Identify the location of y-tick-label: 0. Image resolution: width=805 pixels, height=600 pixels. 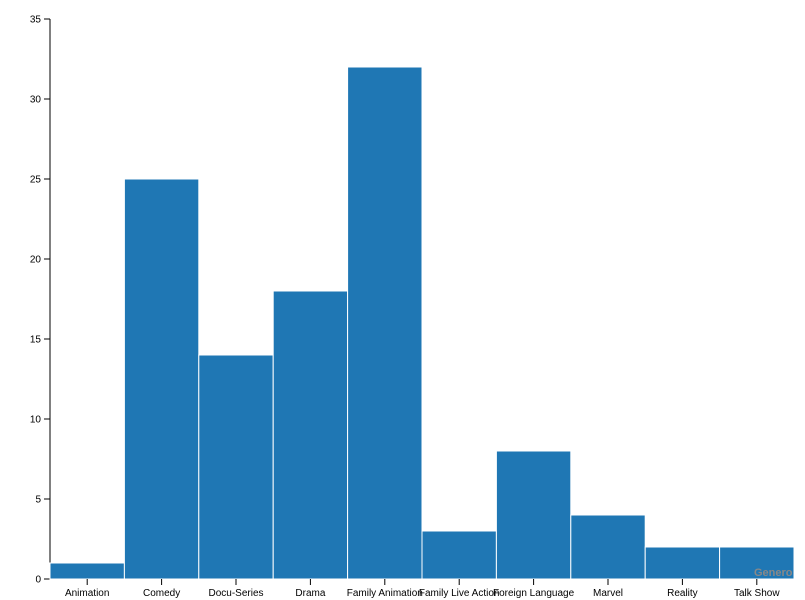
(38, 580).